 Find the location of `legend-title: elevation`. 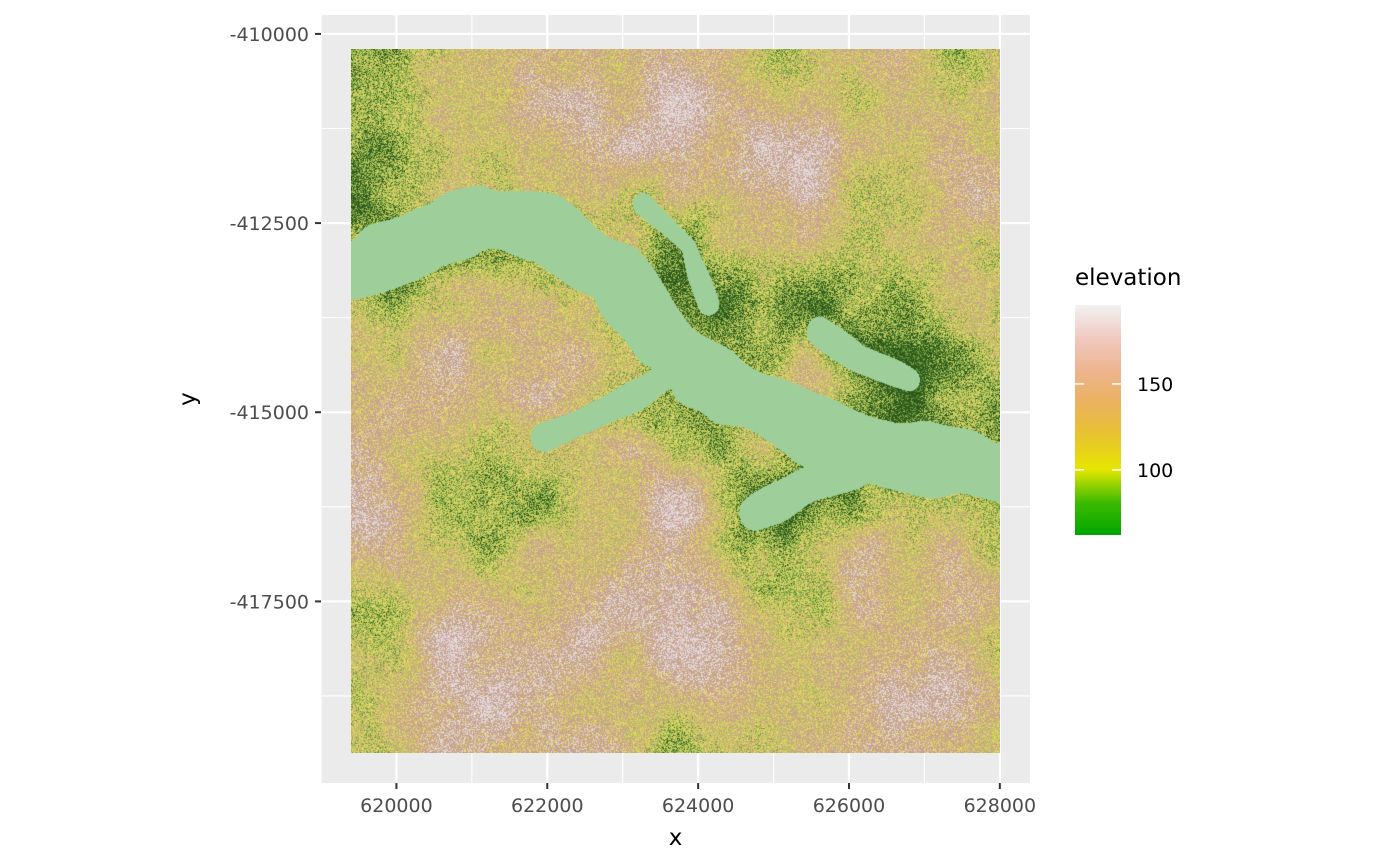

legend-title: elevation is located at coordinates (1128, 278).